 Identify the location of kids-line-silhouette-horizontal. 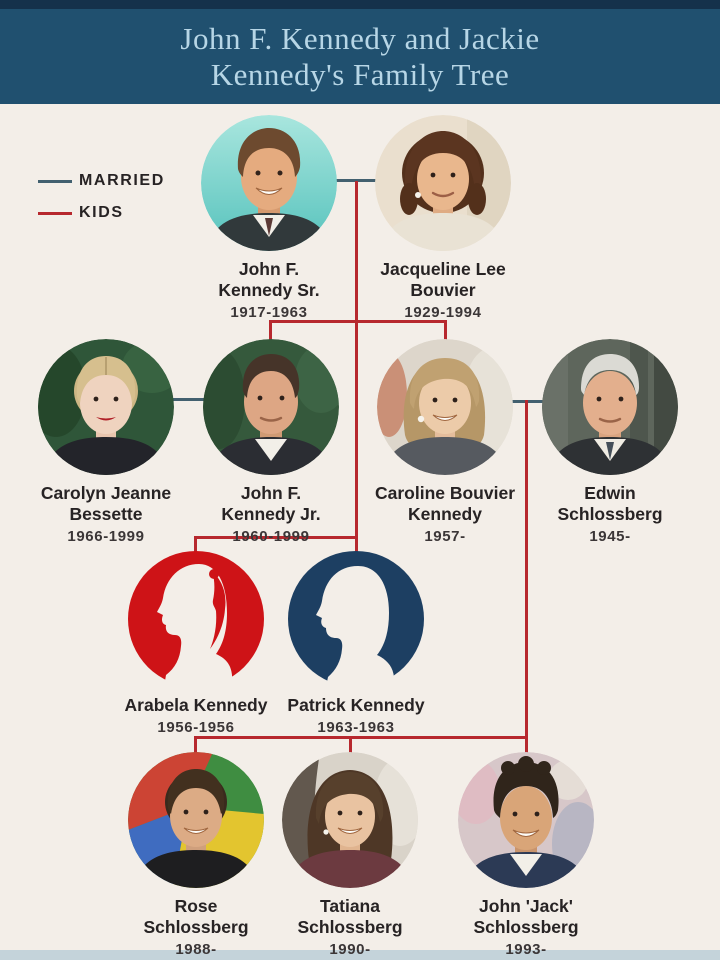
(276, 537).